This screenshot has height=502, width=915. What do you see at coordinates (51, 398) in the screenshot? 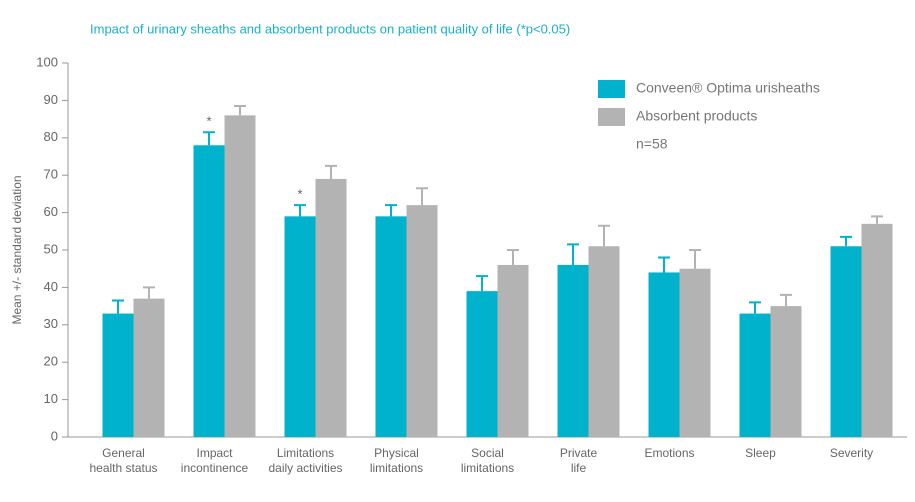
I see `y-tick-label: 10` at bounding box center [51, 398].